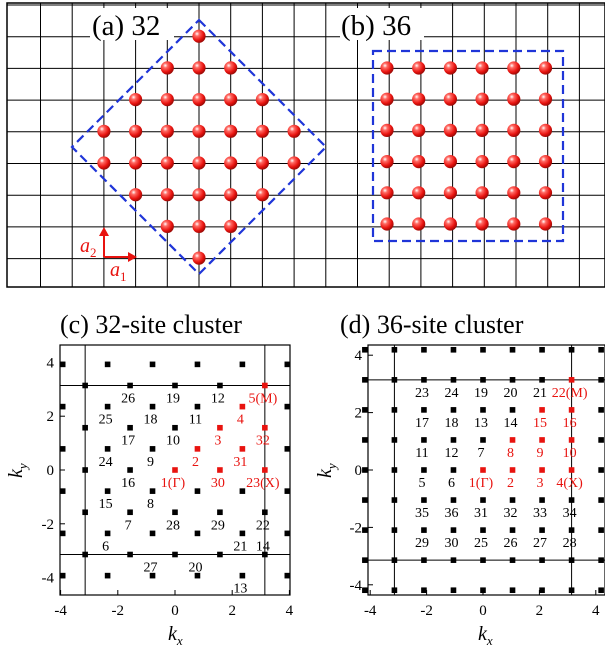 The image size is (605, 652). I want to click on y-tick-label: 0, so click(359, 471).